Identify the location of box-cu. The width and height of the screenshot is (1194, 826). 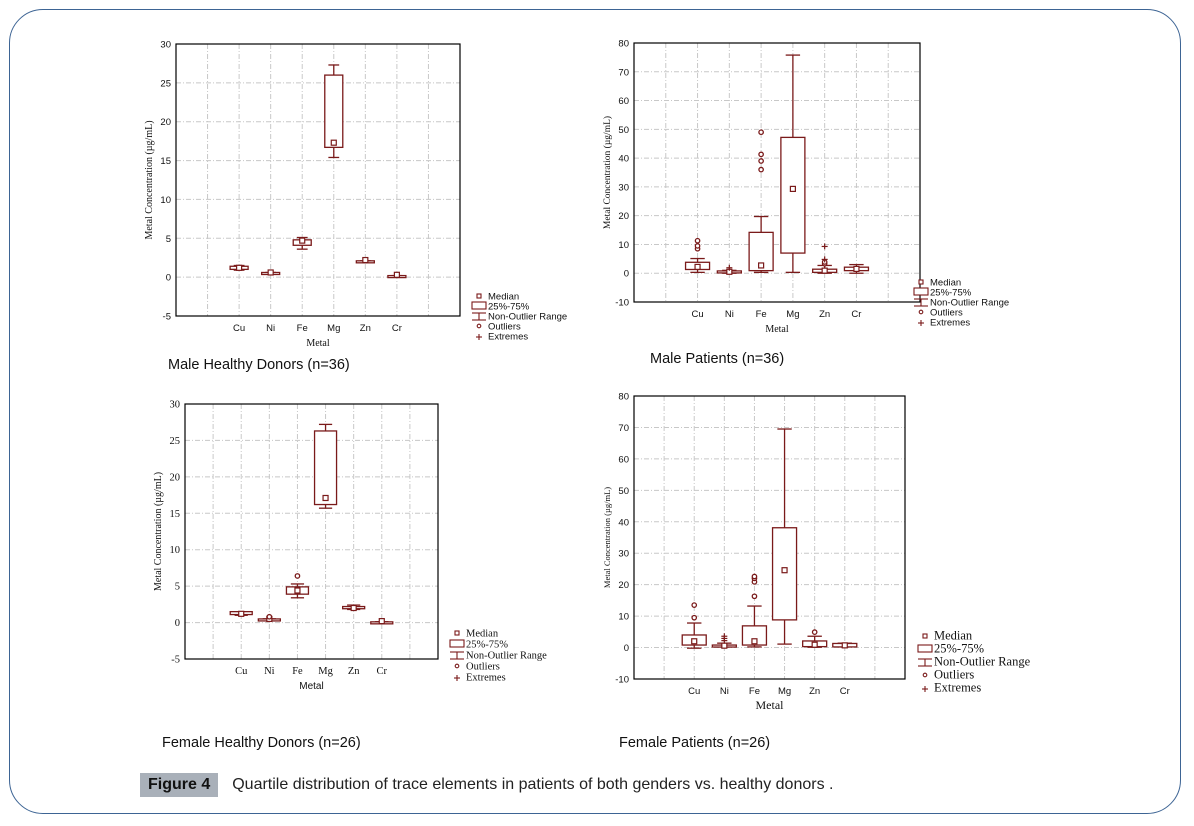
(239, 267).